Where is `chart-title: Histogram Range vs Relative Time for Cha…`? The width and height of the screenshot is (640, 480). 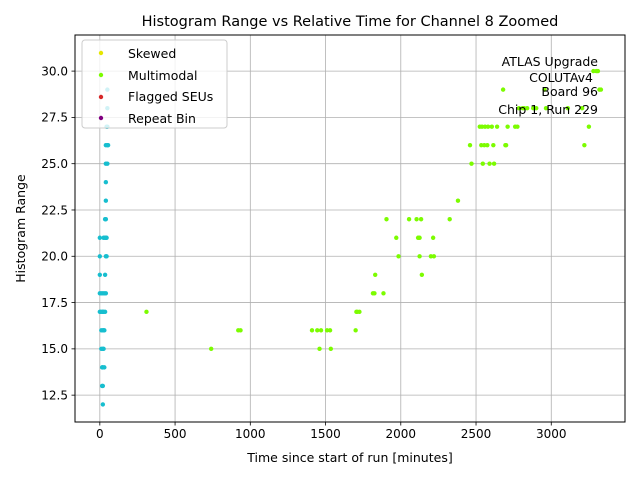 chart-title: Histogram Range vs Relative Time for Cha… is located at coordinates (350, 22).